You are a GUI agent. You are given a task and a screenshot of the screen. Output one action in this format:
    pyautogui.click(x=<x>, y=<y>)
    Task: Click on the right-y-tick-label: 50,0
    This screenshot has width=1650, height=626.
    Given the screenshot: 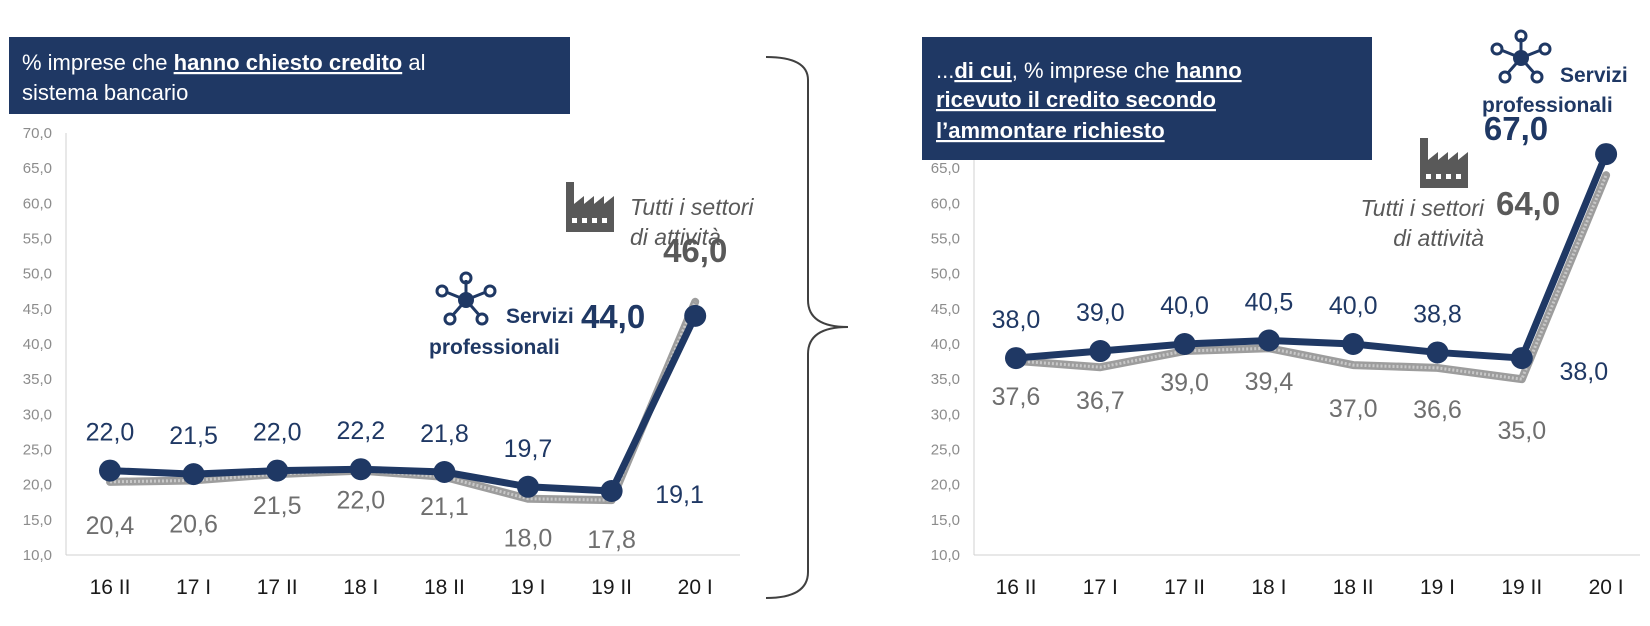 What is the action you would take?
    pyautogui.click(x=945, y=274)
    